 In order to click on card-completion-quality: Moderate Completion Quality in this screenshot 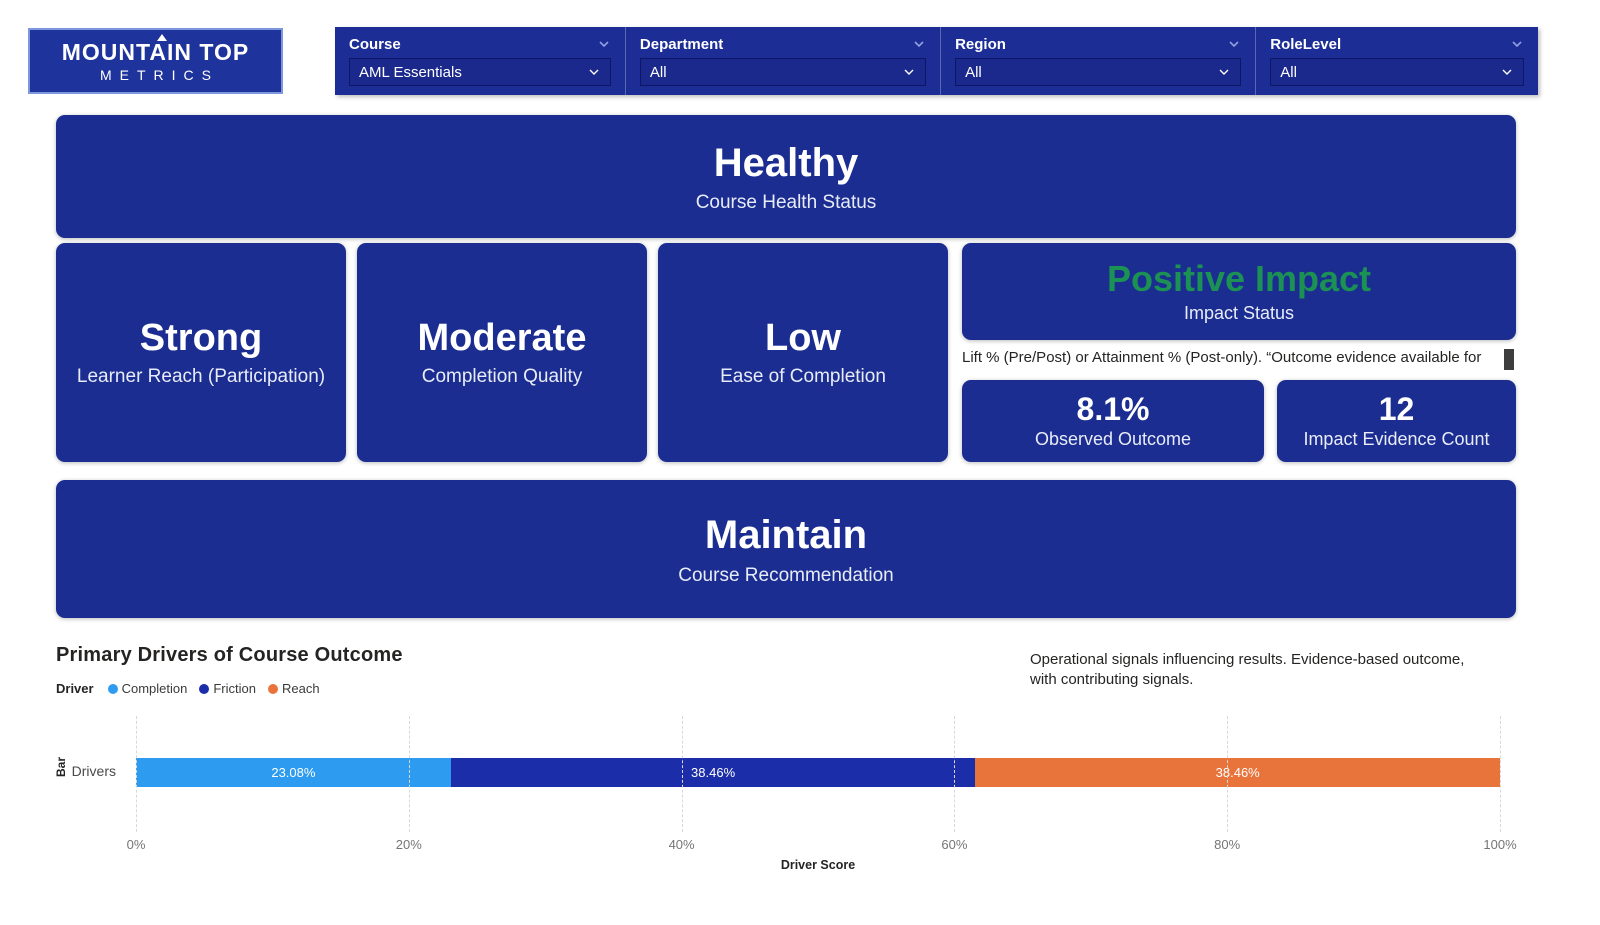, I will do `click(502, 352)`.